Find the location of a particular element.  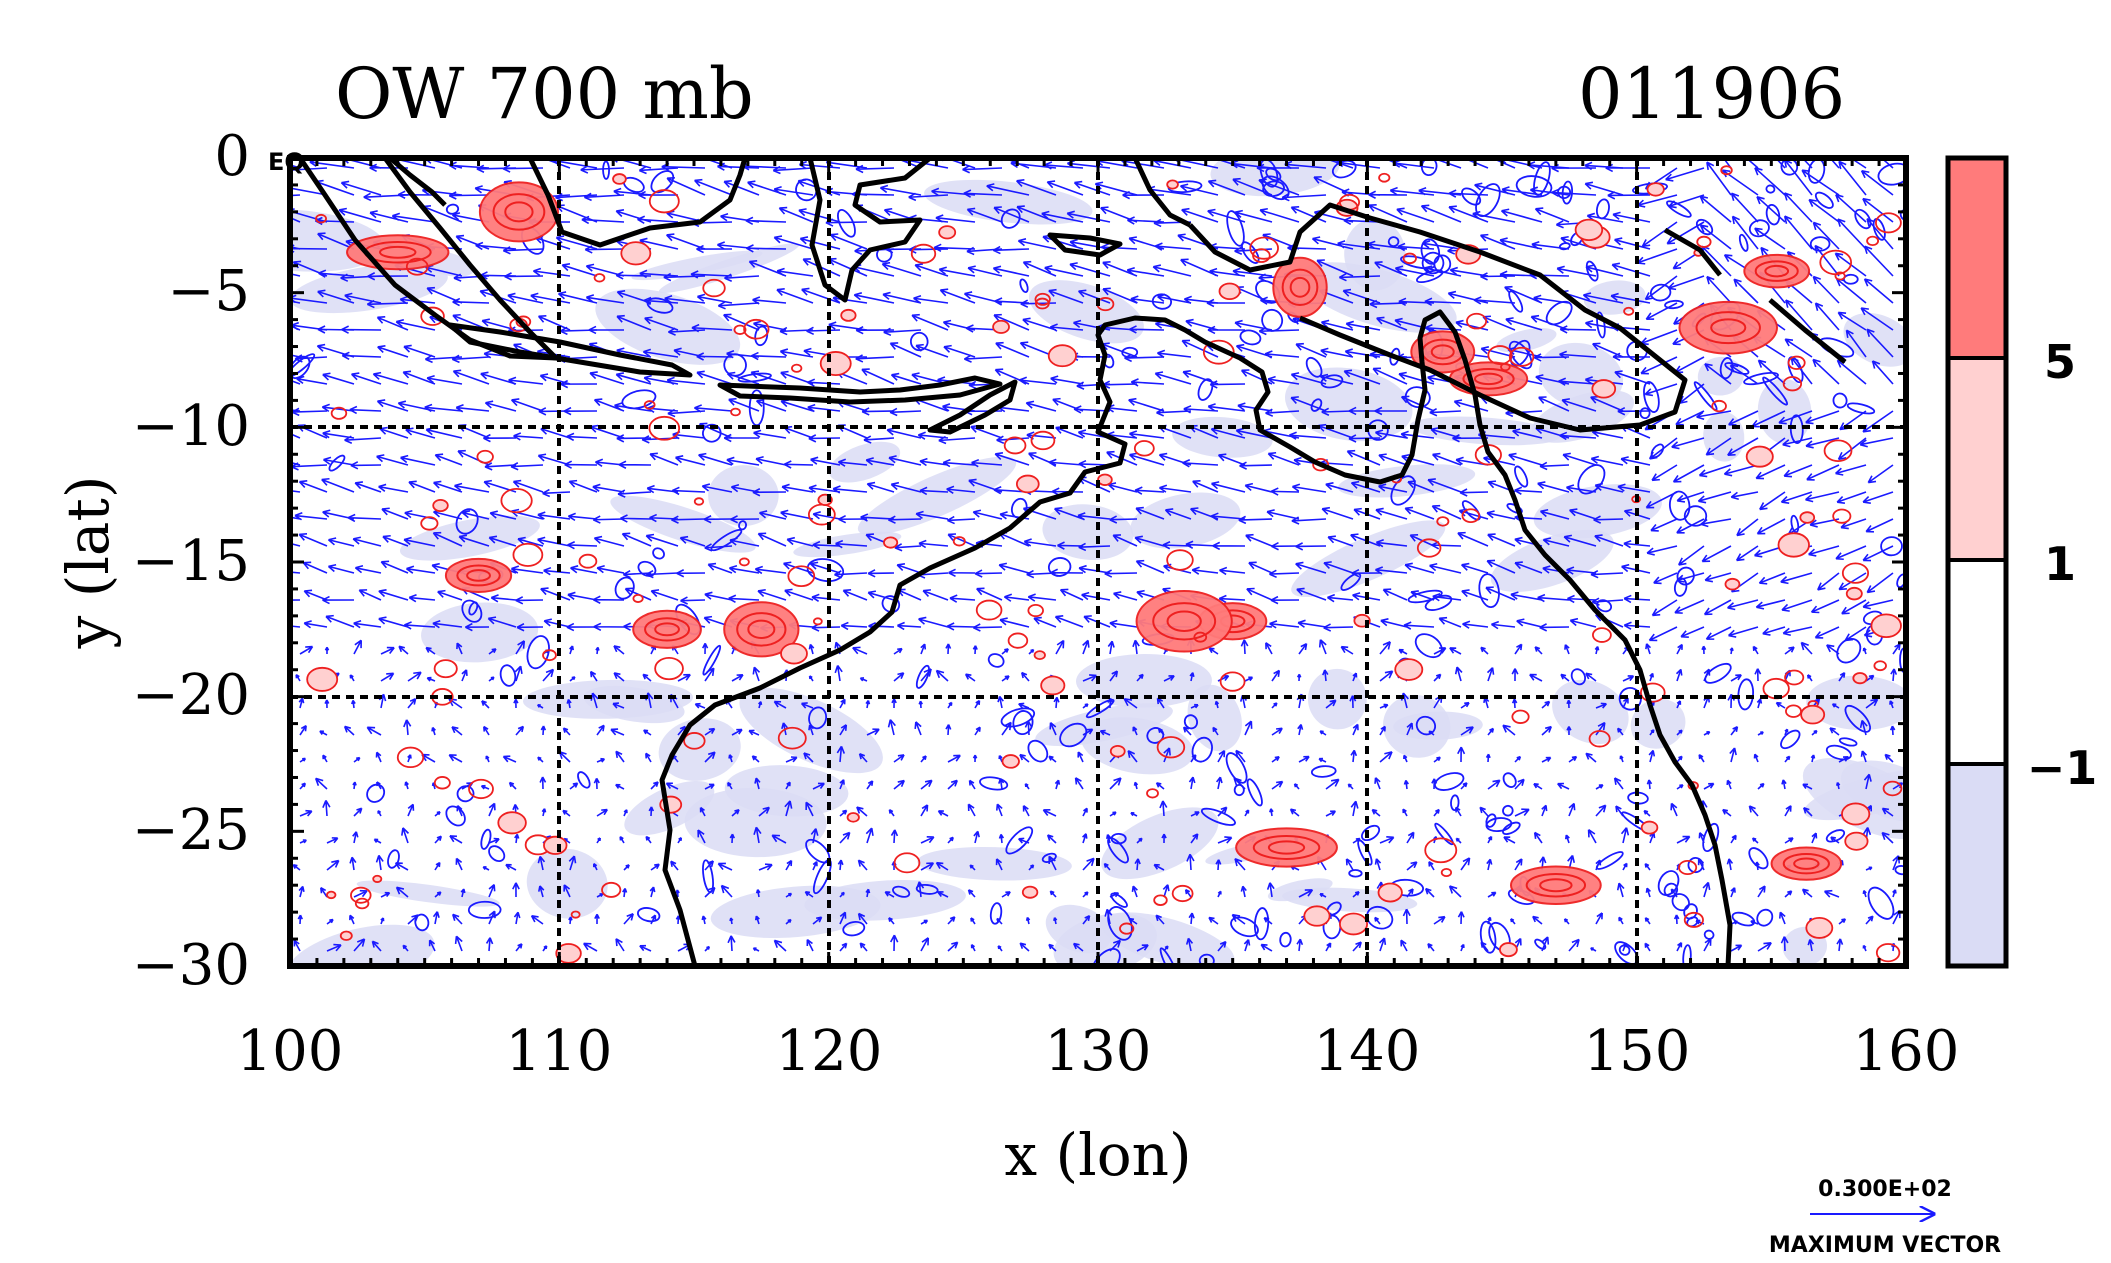

coastline-malay is located at coordinates (417, 182).